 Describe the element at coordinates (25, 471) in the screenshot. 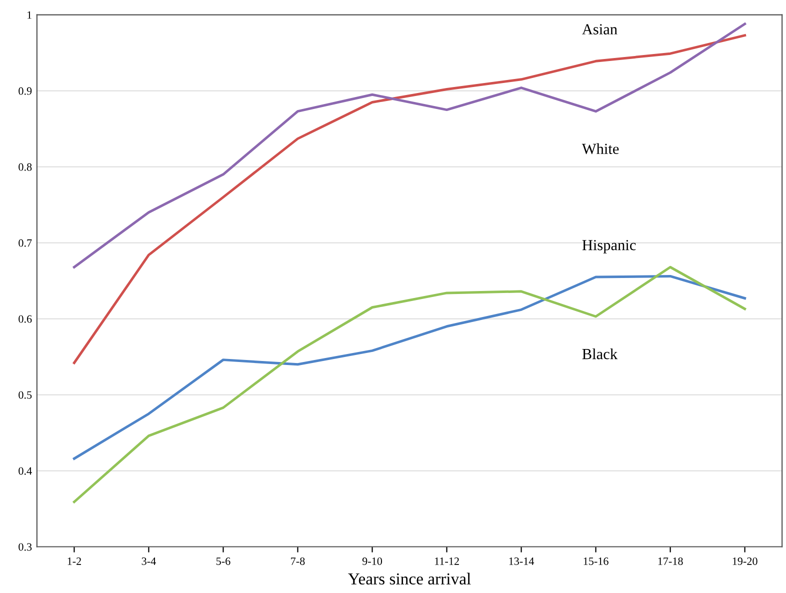

I see `y-tick-label: 0.4` at that location.